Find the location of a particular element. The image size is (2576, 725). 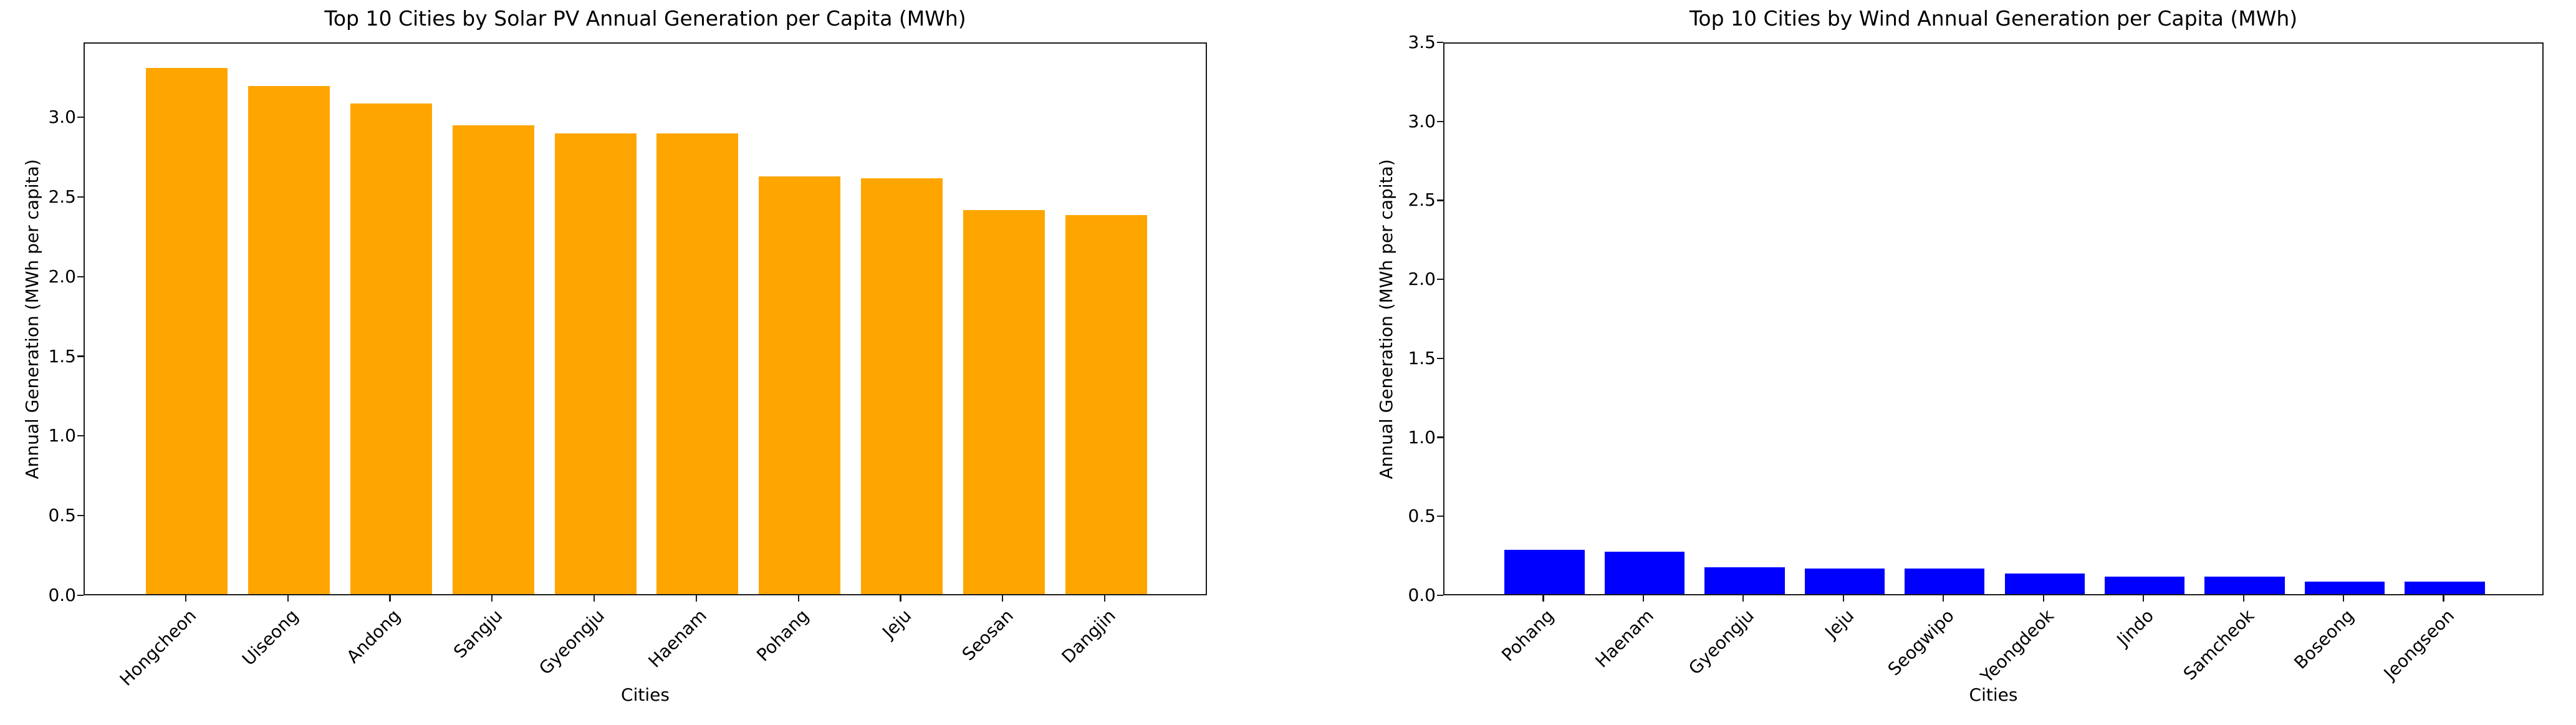

bar-seogwipo is located at coordinates (1945, 581).